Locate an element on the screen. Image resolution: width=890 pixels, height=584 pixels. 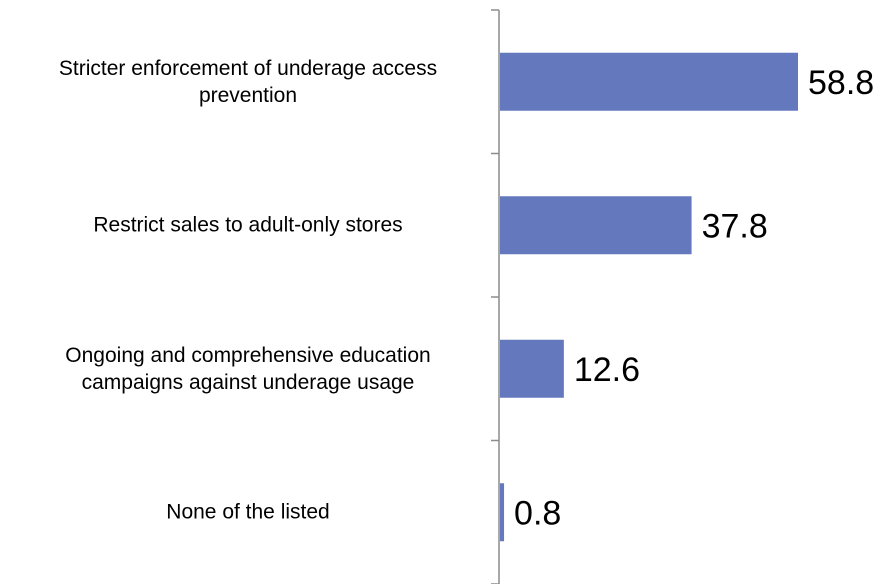
category-label: None of the listed is located at coordinates (248, 512).